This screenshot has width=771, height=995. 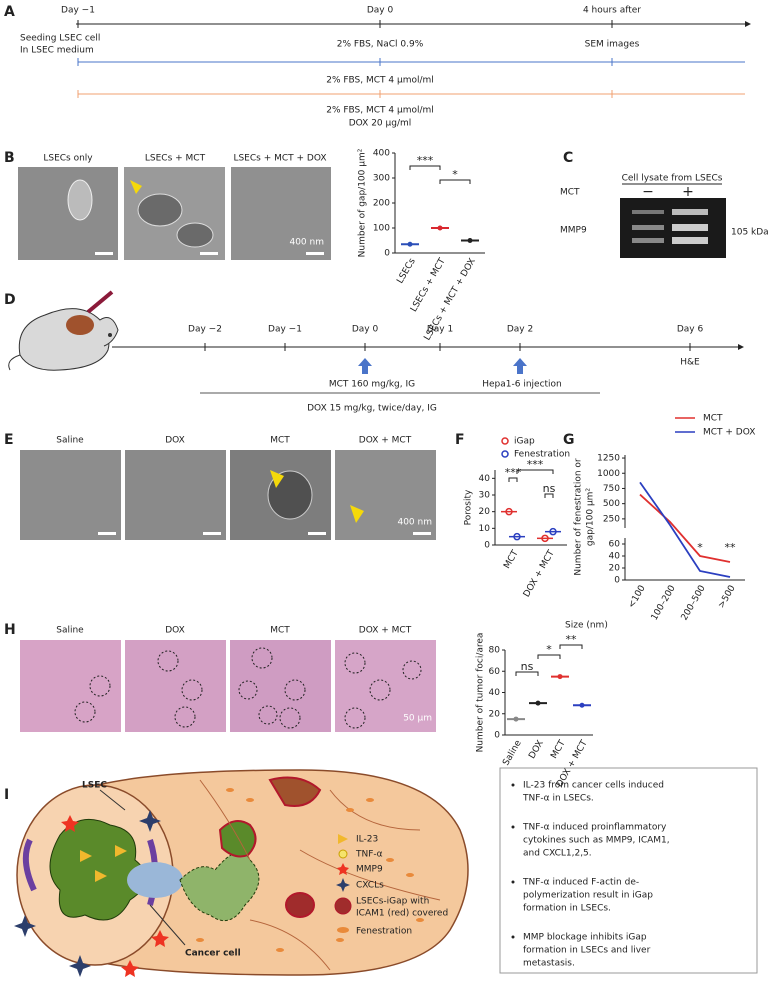 What do you see at coordinates (615, 569) in the screenshot?
I see `y-tick-label: 20` at bounding box center [615, 569].